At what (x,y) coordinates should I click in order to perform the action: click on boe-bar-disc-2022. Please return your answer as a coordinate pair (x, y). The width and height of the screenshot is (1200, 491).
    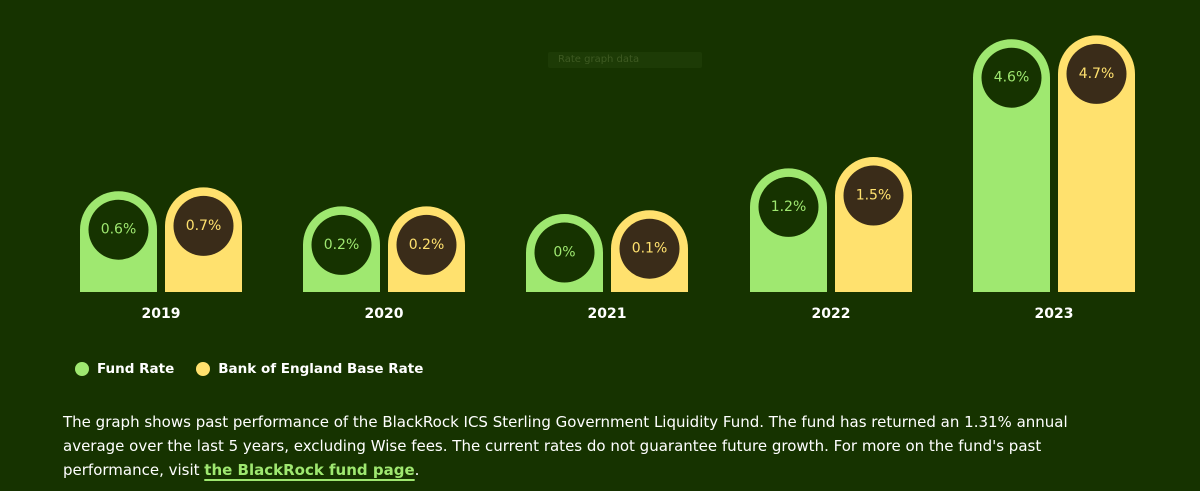
    Looking at the image, I should click on (873, 195).